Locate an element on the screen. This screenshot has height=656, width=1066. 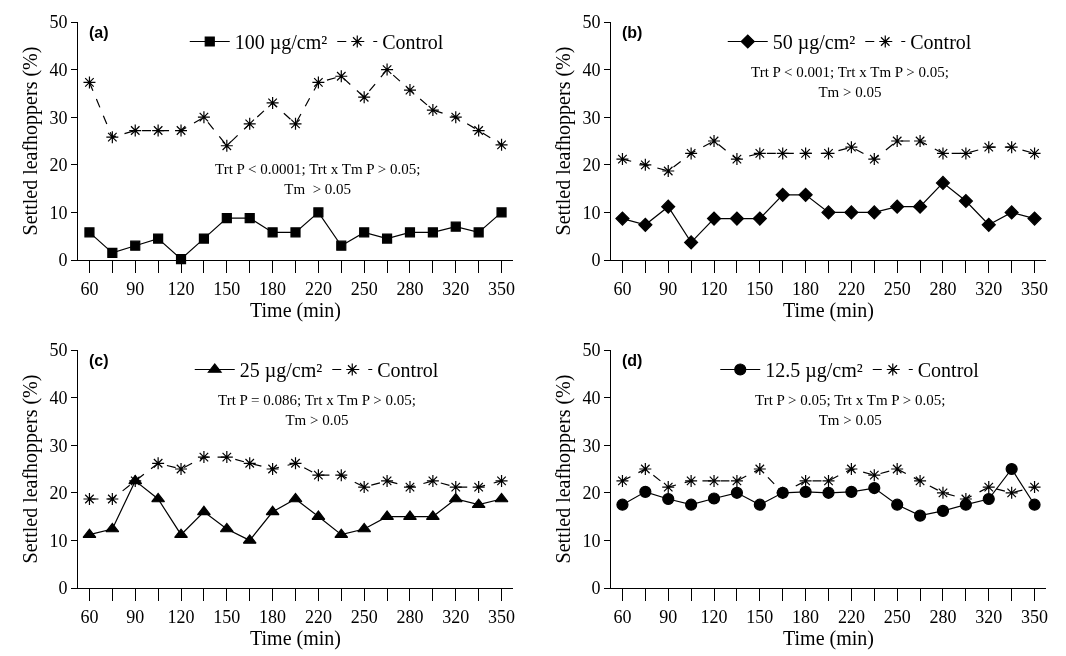
annotation: Trt P > 0.05; Trt x Tm P > 0.05; Tm > 0.05 is located at coordinates (850, 410).